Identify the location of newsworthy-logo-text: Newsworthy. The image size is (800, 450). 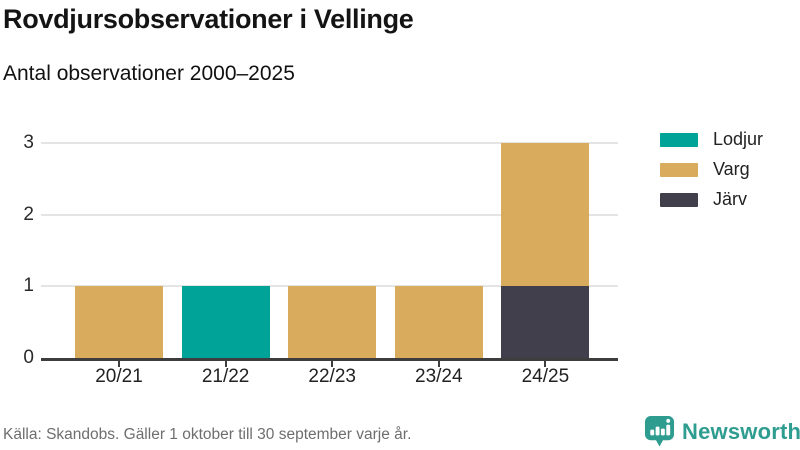
(741, 431).